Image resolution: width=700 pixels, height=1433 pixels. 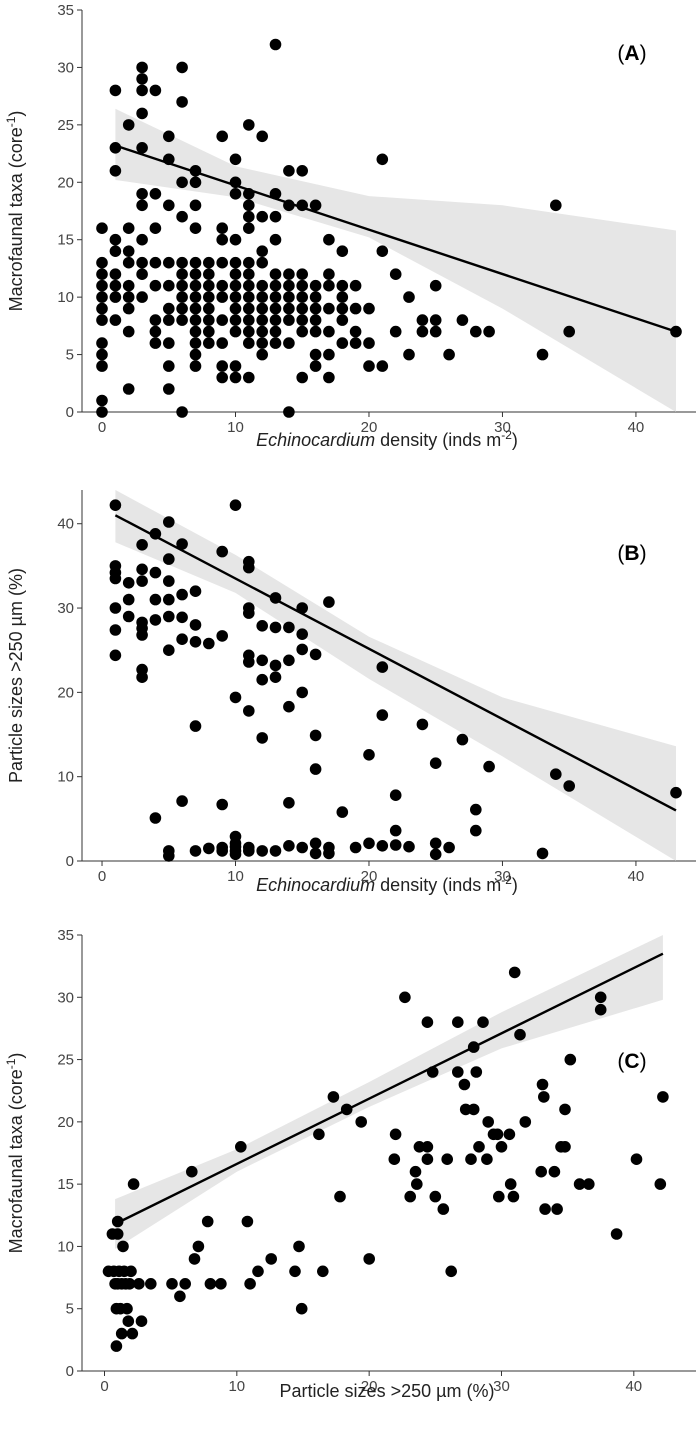 What do you see at coordinates (502, 876) in the screenshot?
I see `x-tick-label: 30` at bounding box center [502, 876].